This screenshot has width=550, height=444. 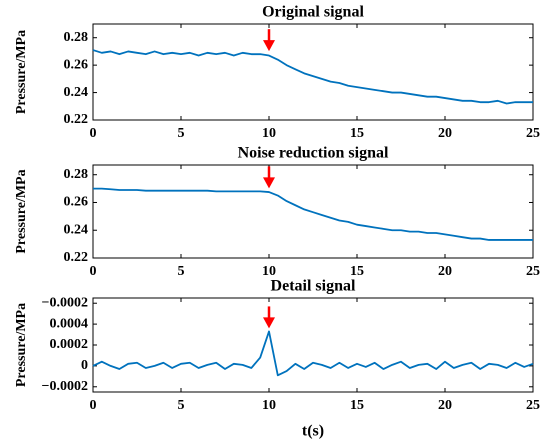 What do you see at coordinates (313, 12) in the screenshot?
I see `chart-title: Original signal` at bounding box center [313, 12].